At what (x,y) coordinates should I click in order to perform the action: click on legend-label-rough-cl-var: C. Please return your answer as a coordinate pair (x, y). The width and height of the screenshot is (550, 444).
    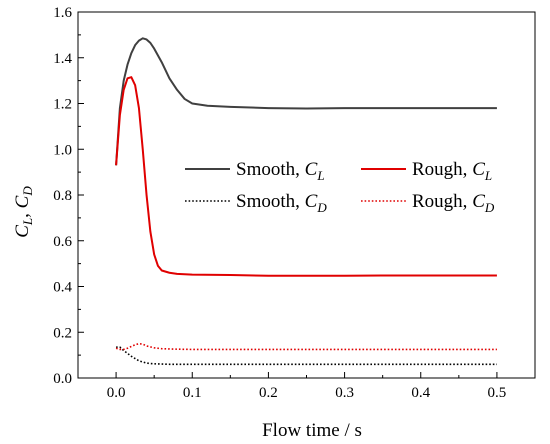
    Looking at the image, I should click on (478, 169).